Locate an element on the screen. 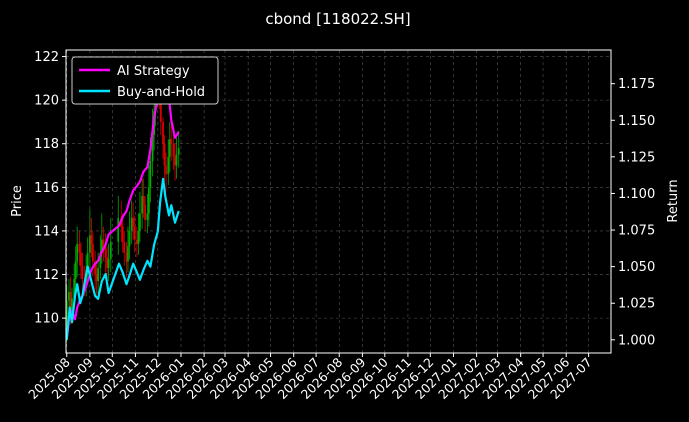 Image resolution: width=689 pixels, height=422 pixels. y-right-tick-label: 1.000 is located at coordinates (636, 340).